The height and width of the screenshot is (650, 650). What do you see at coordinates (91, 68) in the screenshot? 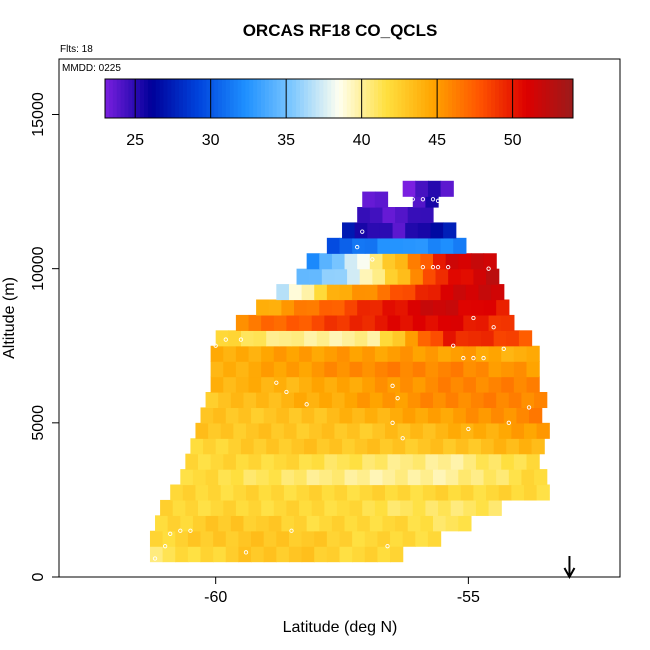
I see `date-label: MMDD: 0225` at bounding box center [91, 68].